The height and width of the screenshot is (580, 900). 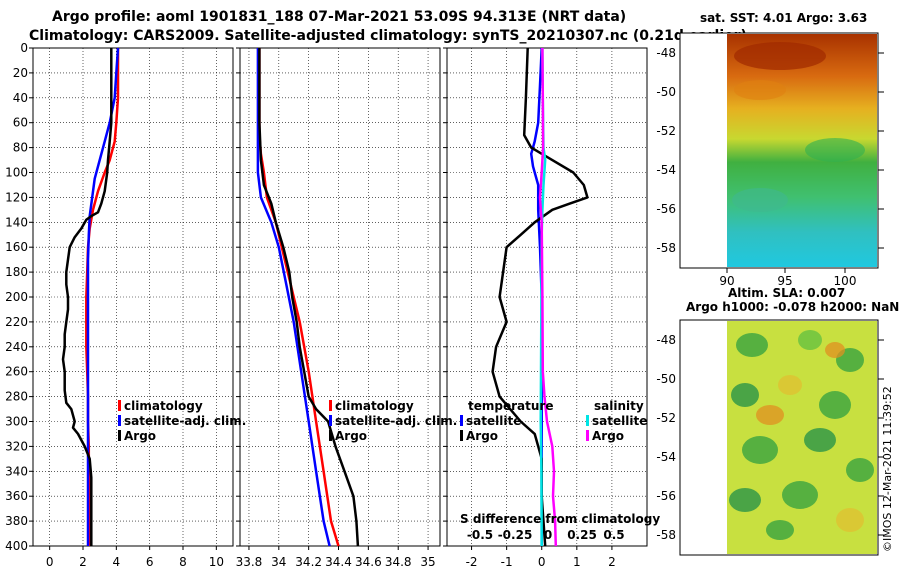 I want to click on temperature-legend: climatology satellite-adj. clim. Argo, so click(x=182, y=421).